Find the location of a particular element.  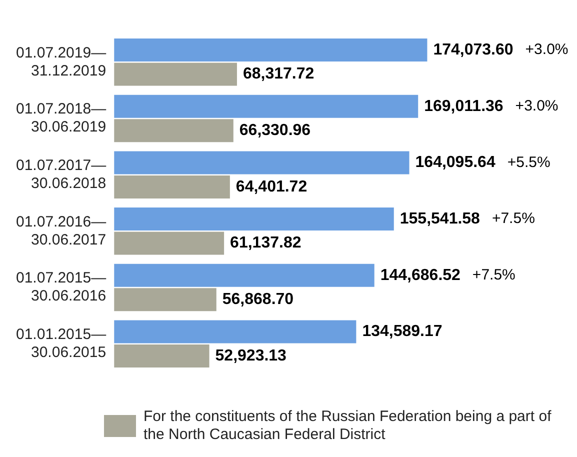

data-label: 155,541.58 is located at coordinates (440, 219).